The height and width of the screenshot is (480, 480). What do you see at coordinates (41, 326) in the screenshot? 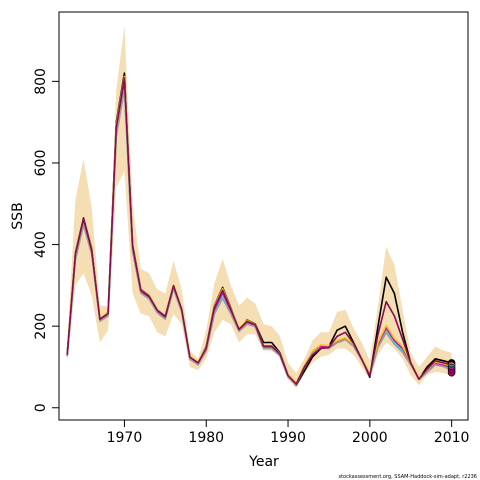
I see `y-tick-label-200: 200` at bounding box center [41, 326].